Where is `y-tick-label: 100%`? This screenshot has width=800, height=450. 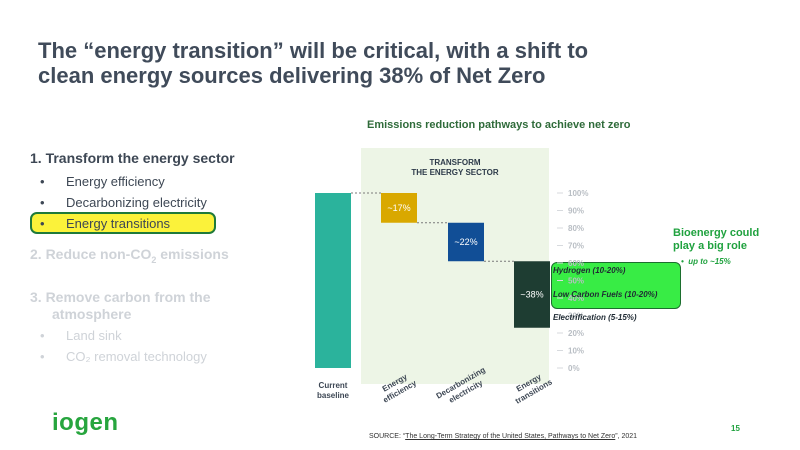
y-tick-label: 100% is located at coordinates (578, 193).